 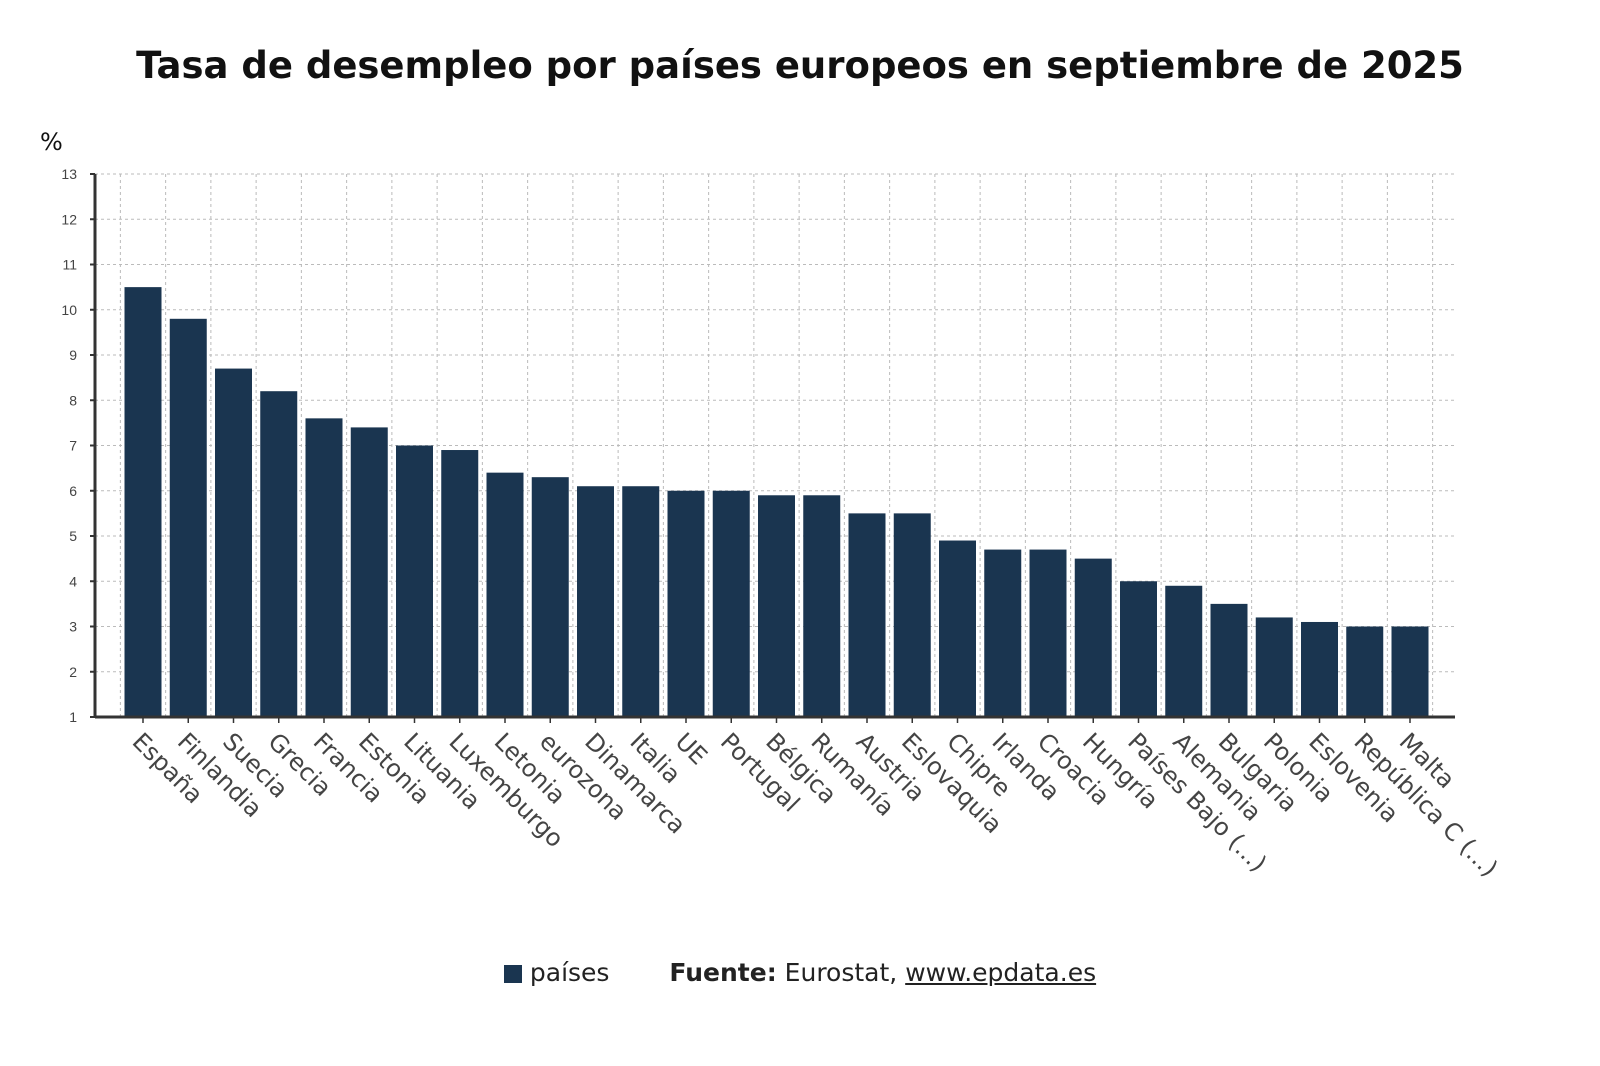 What do you see at coordinates (73, 627) in the screenshot?
I see `y-tick-label: 3` at bounding box center [73, 627].